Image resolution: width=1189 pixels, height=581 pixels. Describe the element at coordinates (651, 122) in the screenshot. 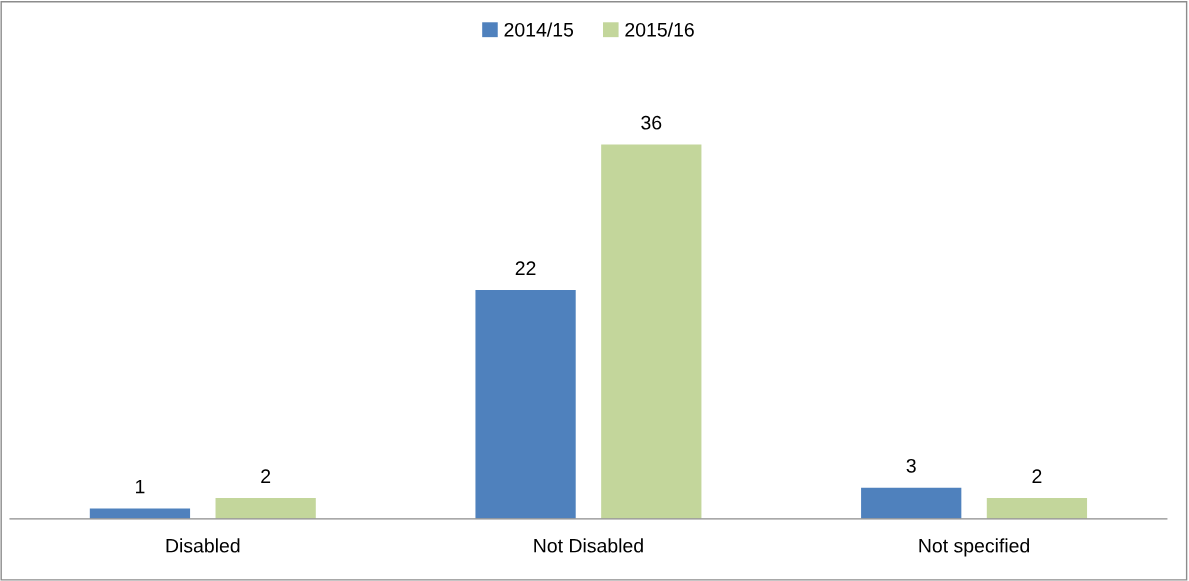

I see `data-label: 36` at that location.